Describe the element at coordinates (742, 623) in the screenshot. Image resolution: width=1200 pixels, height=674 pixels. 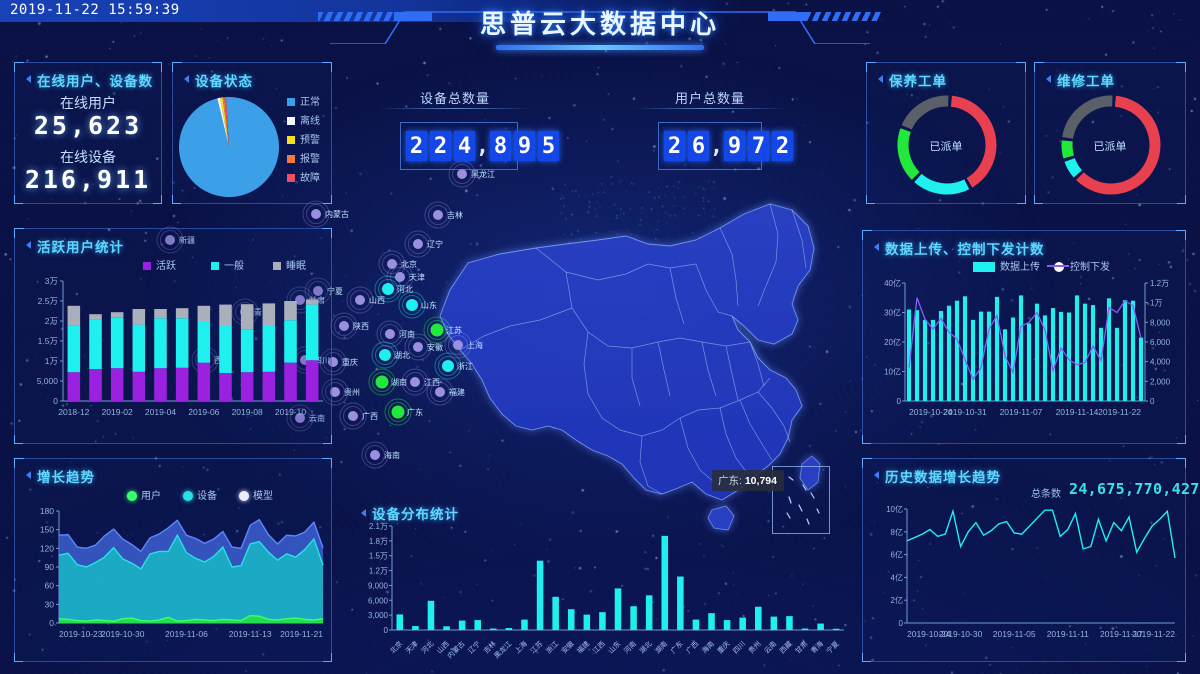
I see `bar-四川` at that location.